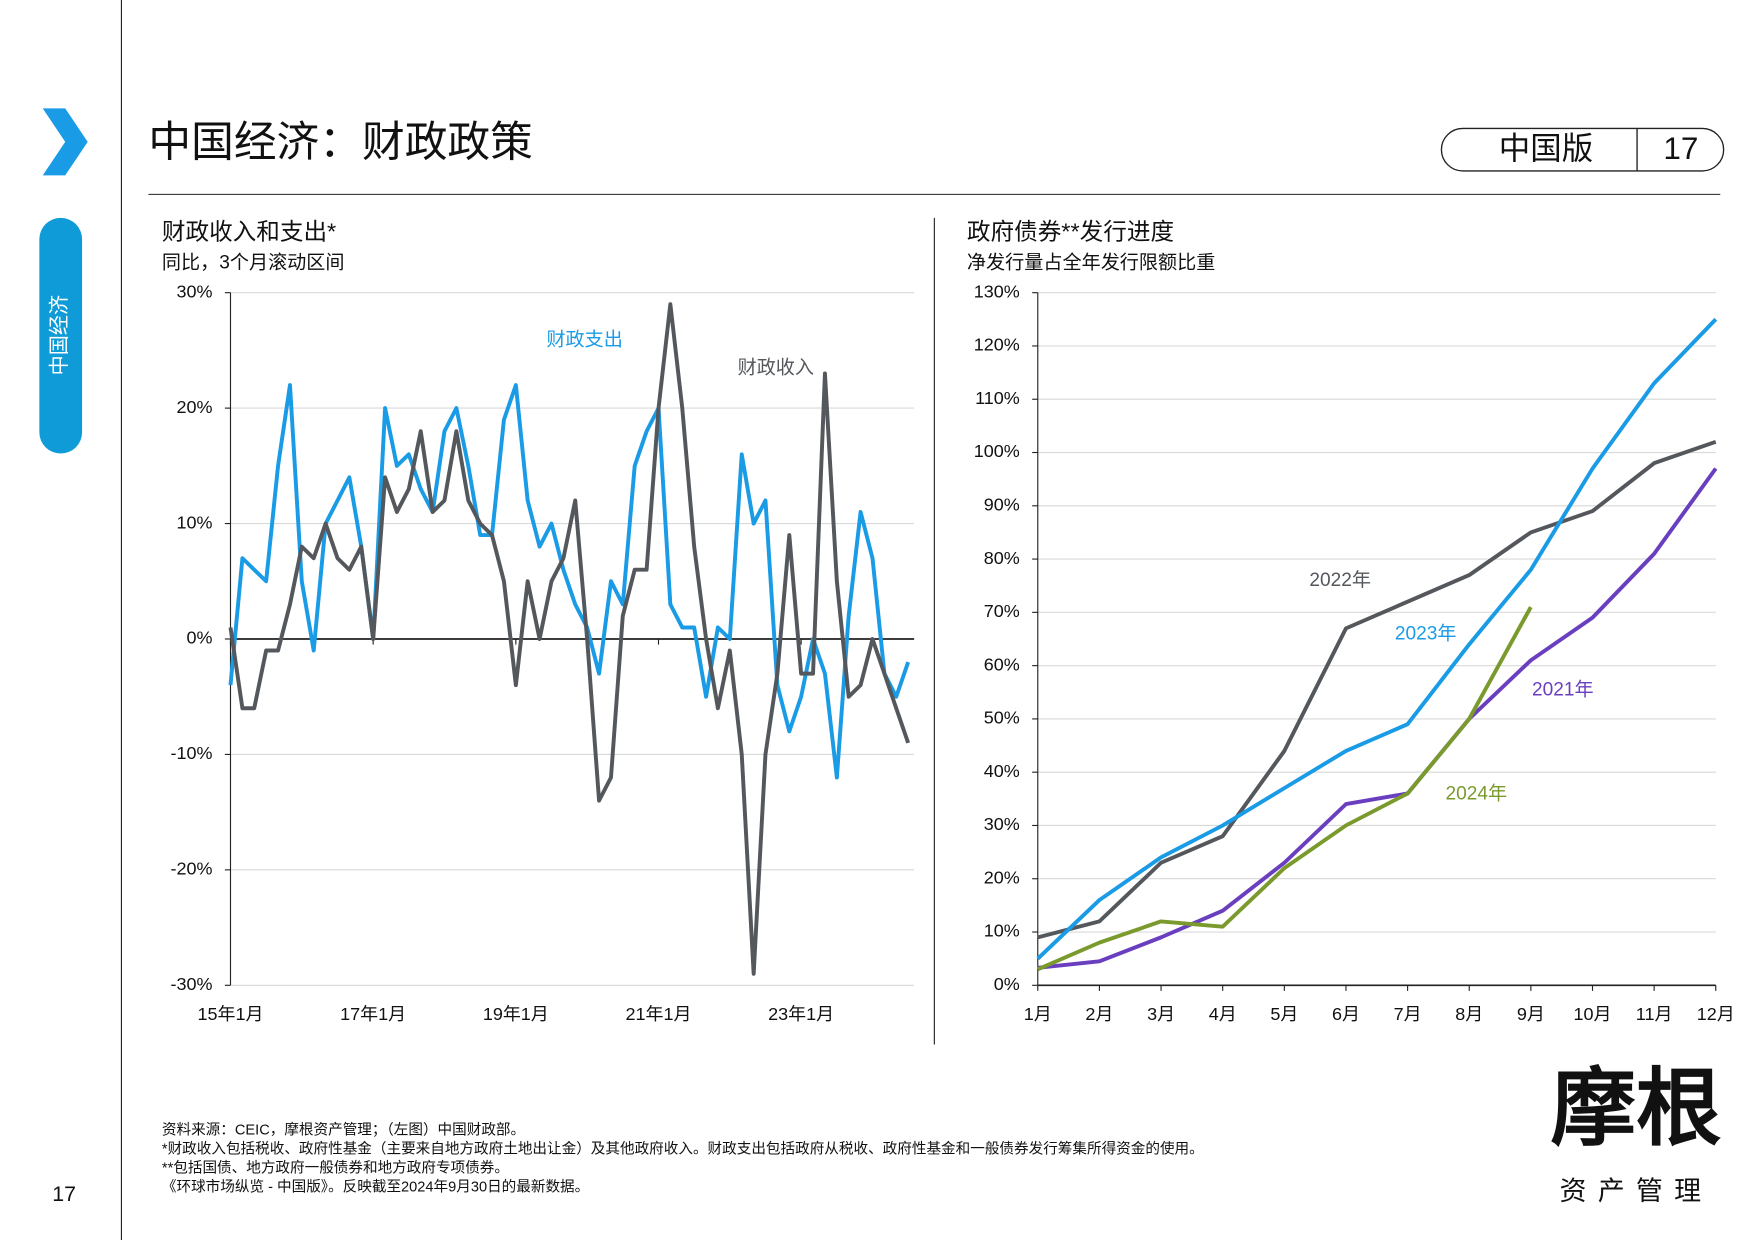 This screenshot has height=1240, width=1754. What do you see at coordinates (1002, 664) in the screenshot?
I see `y-tick-label: 60%` at bounding box center [1002, 664].